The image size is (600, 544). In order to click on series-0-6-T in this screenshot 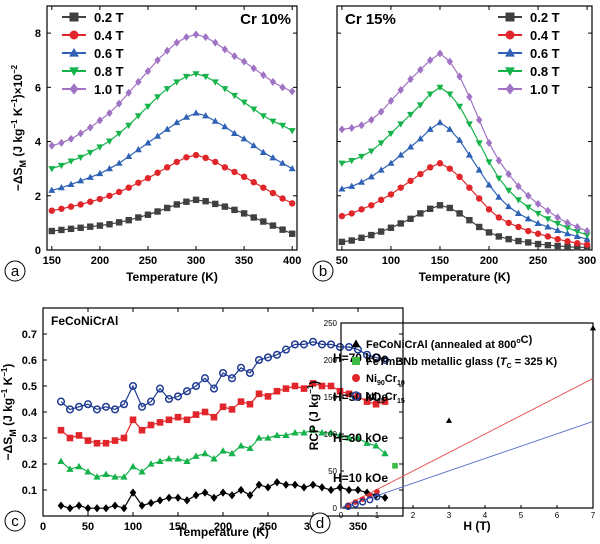, I will do `click(464, 180)`.